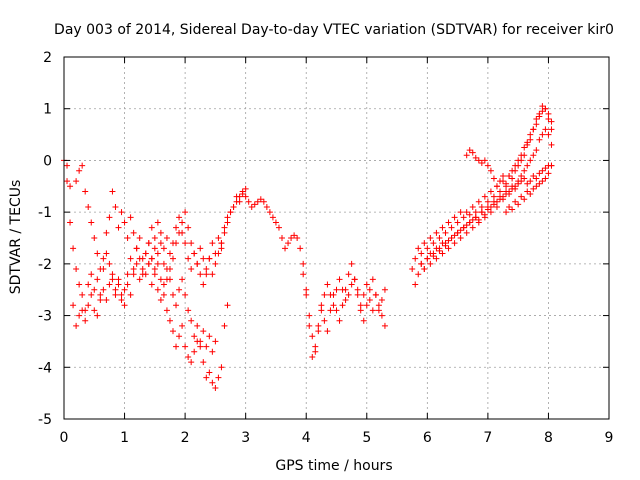 This screenshot has width=640, height=480. I want to click on x-tick-labels: 0 1 2 3 4 5 6 7 8 9, so click(337, 438).